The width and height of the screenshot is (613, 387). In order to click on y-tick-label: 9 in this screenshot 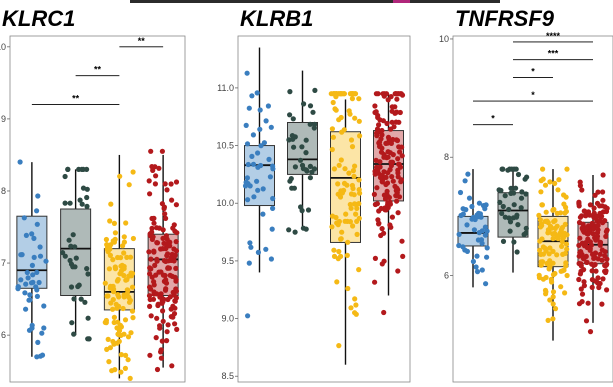, I will do `click(3, 119)`.